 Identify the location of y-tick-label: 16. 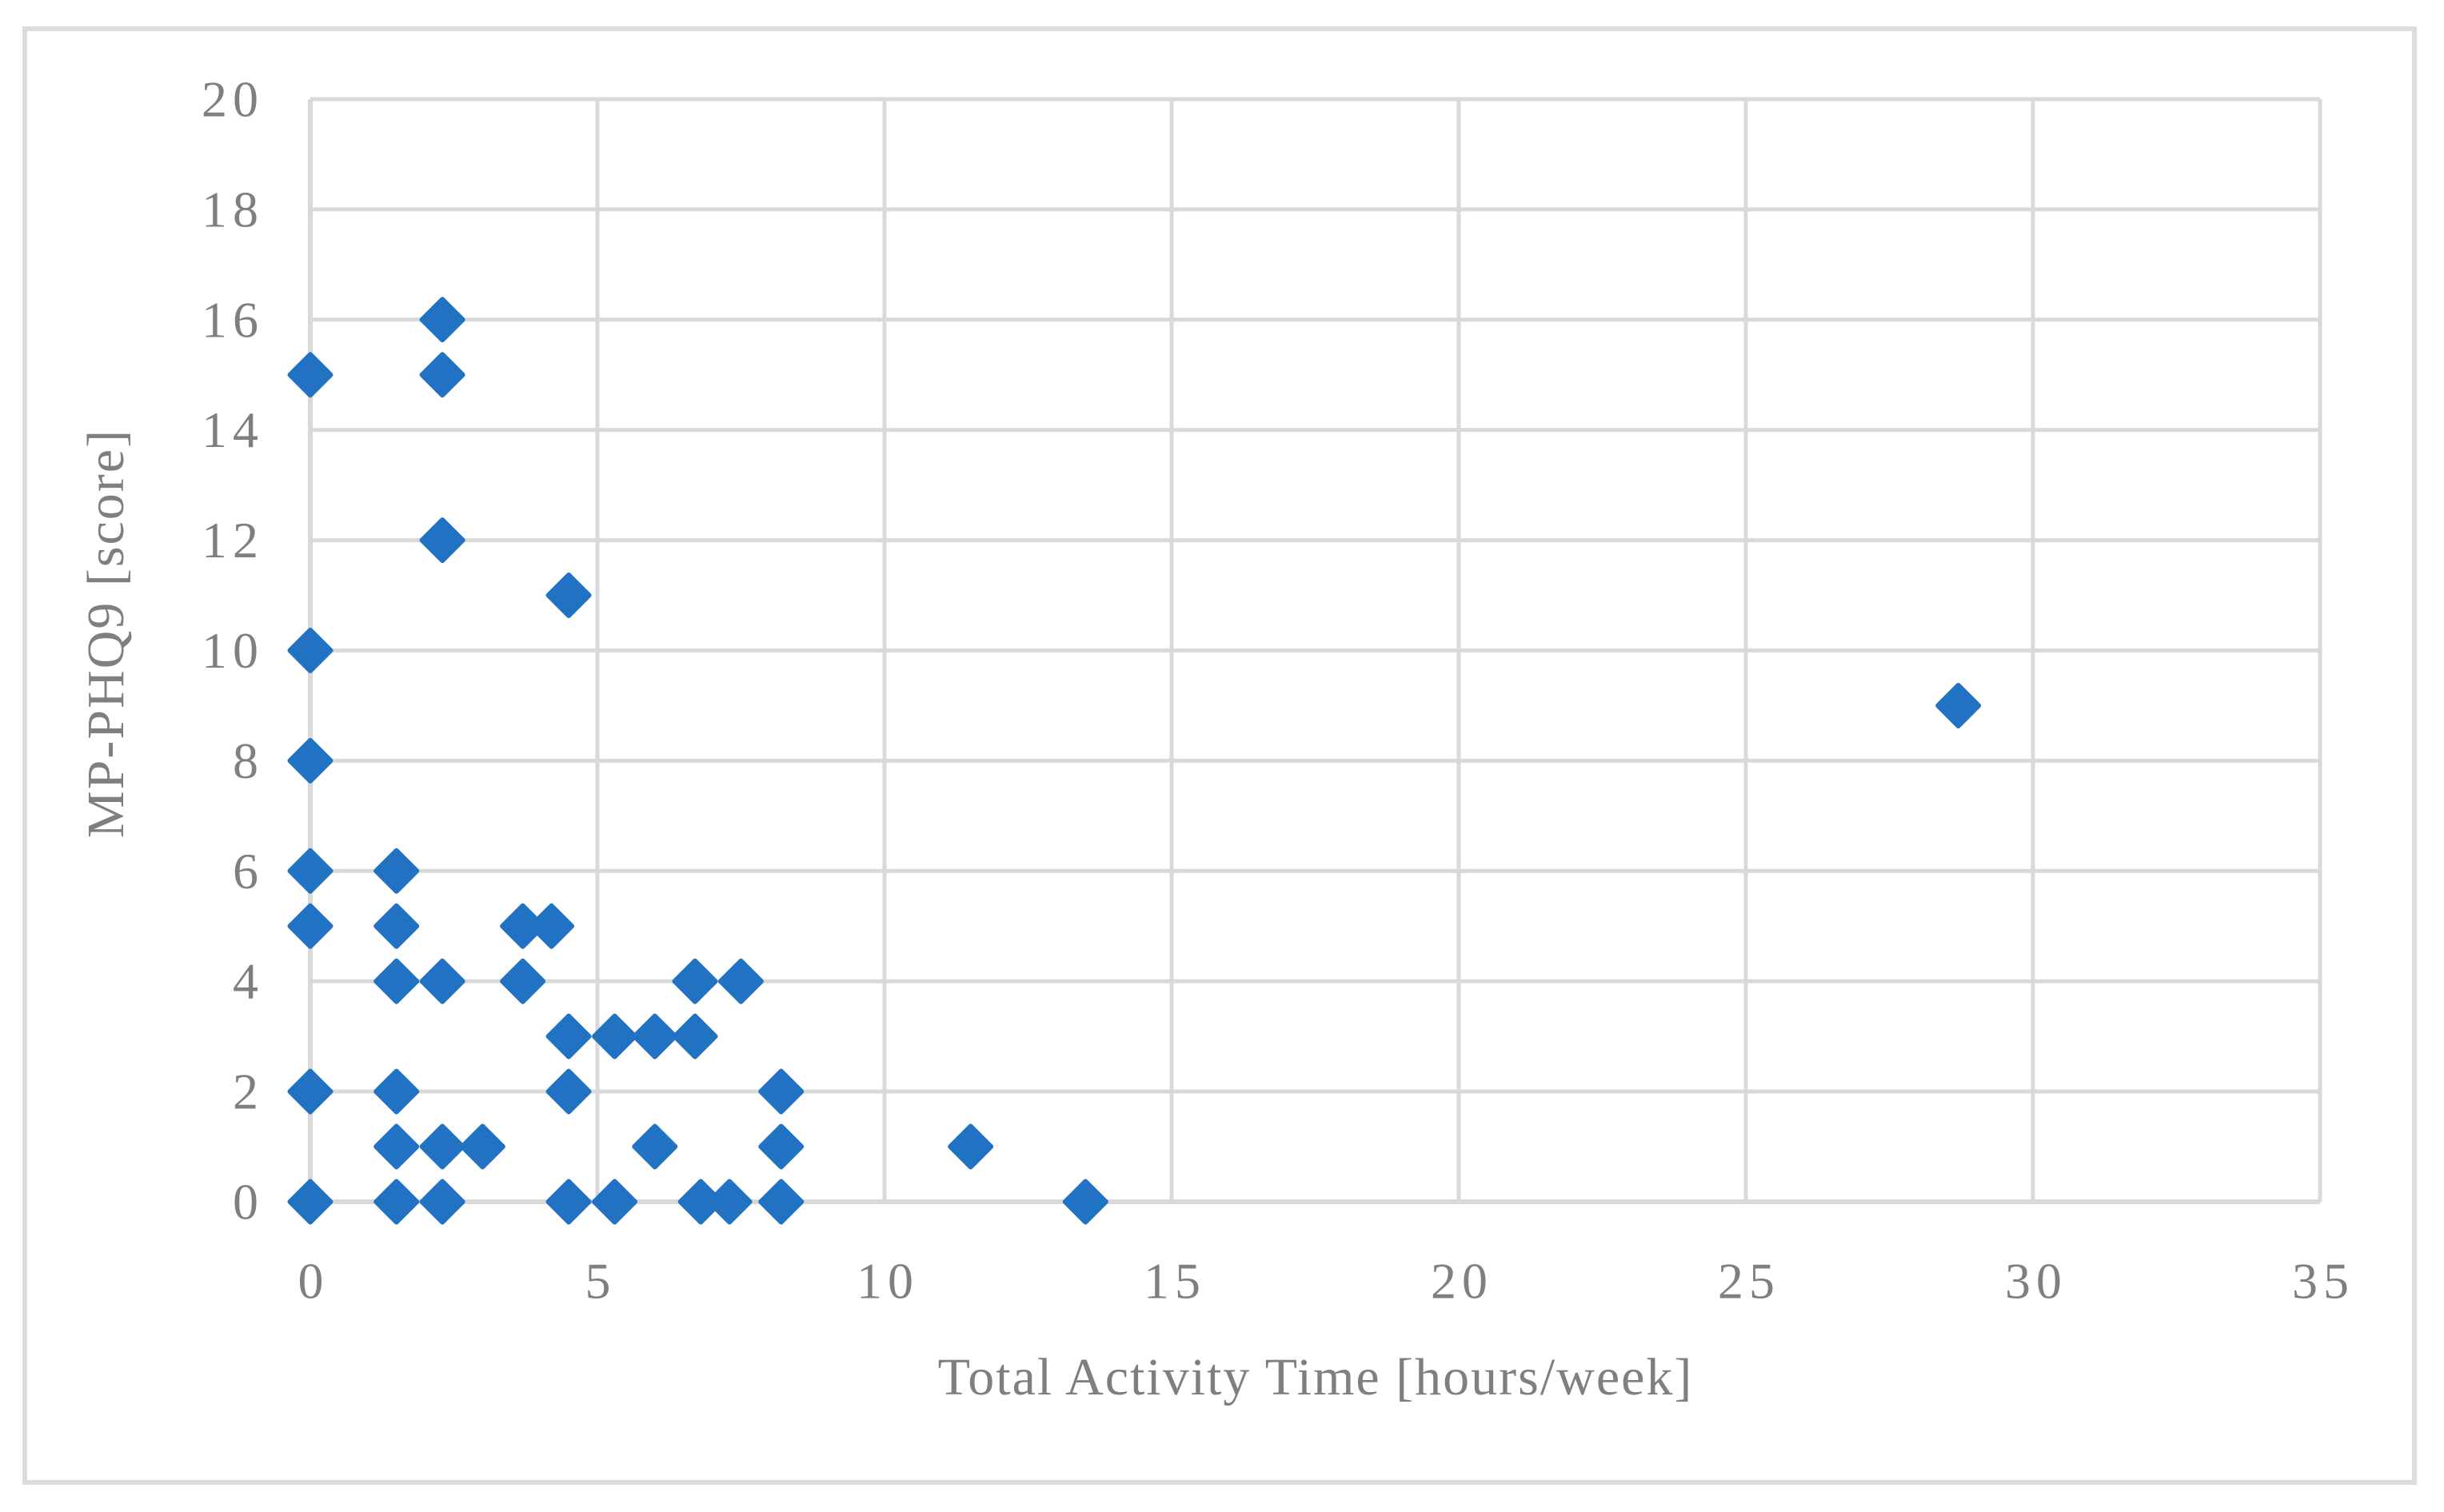
(233, 319).